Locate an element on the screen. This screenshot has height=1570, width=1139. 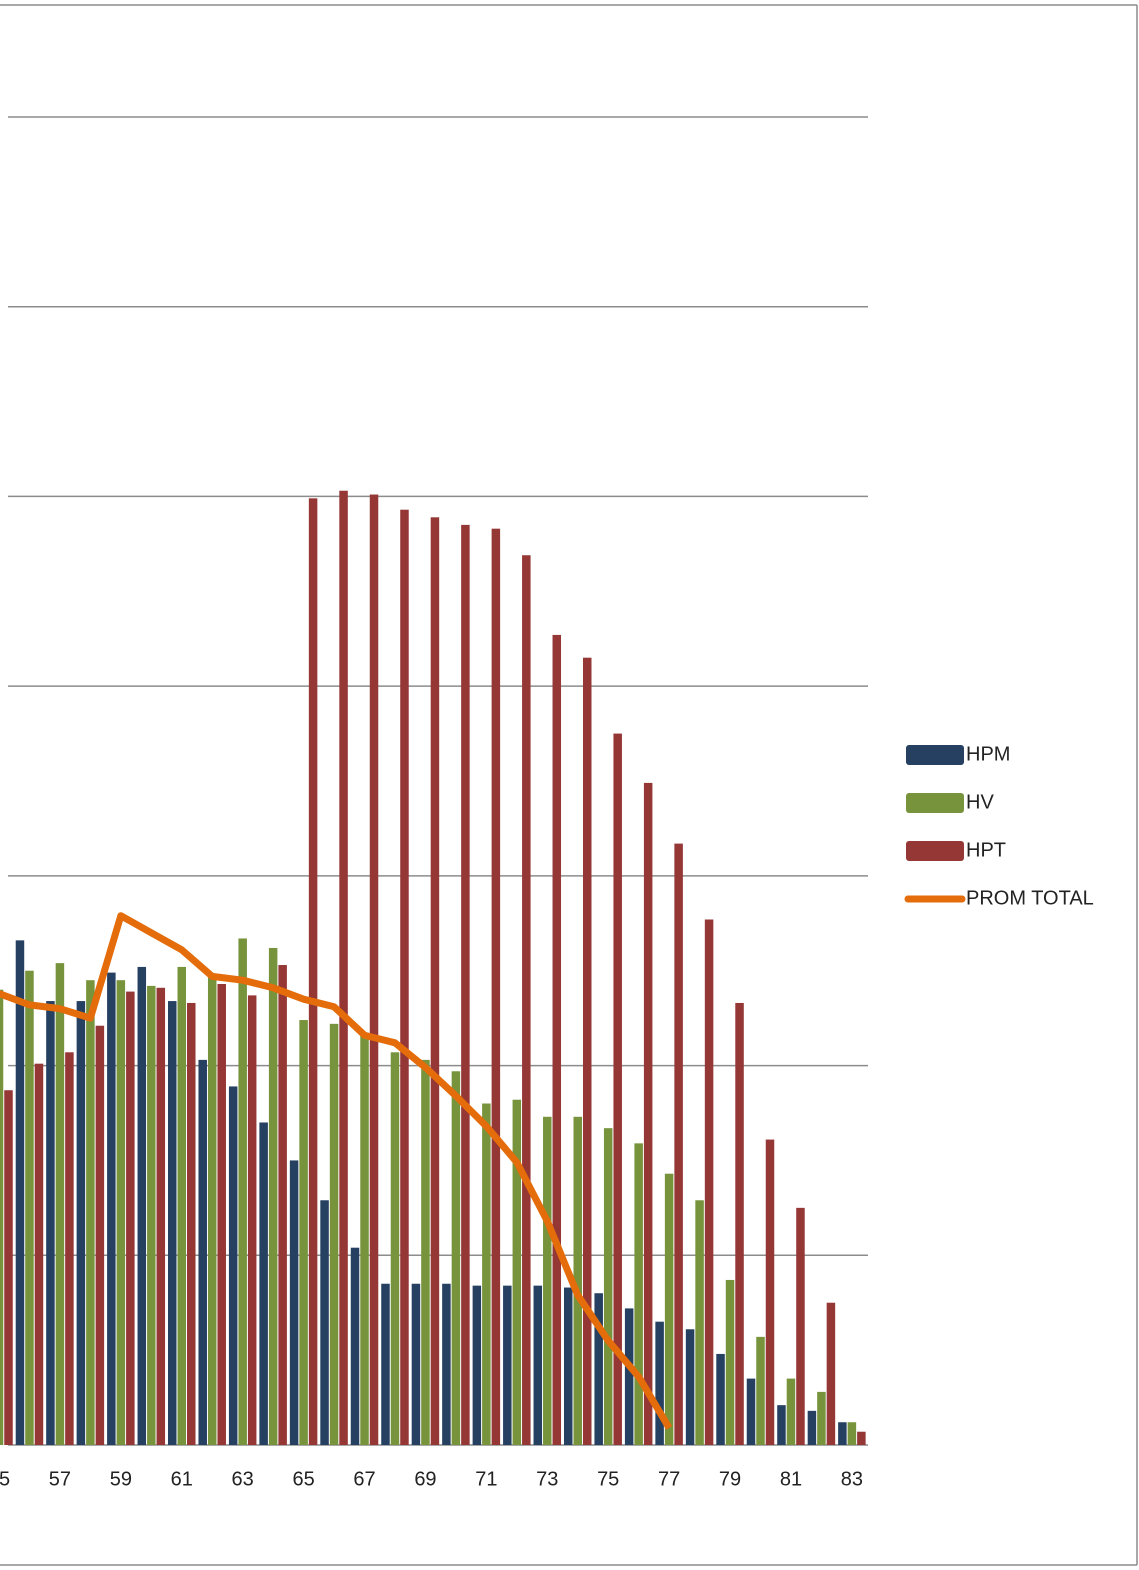
x-tick-label: 77 is located at coordinates (669, 1479).